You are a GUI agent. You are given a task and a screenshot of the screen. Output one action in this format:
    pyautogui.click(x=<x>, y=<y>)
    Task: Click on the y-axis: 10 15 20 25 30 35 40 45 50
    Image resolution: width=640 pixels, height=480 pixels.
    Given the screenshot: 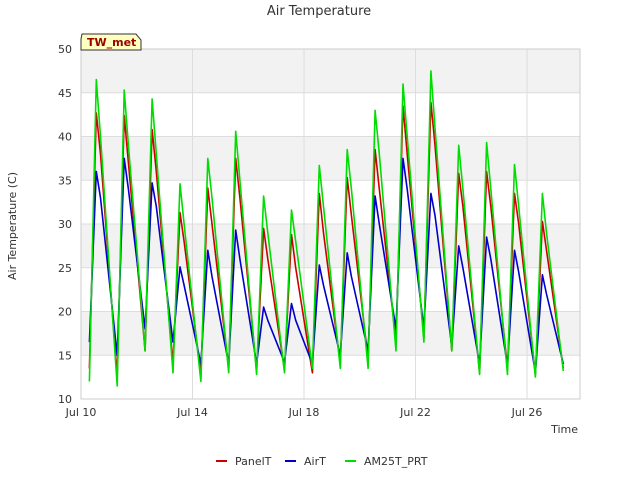 What is the action you would take?
    pyautogui.click(x=65, y=224)
    